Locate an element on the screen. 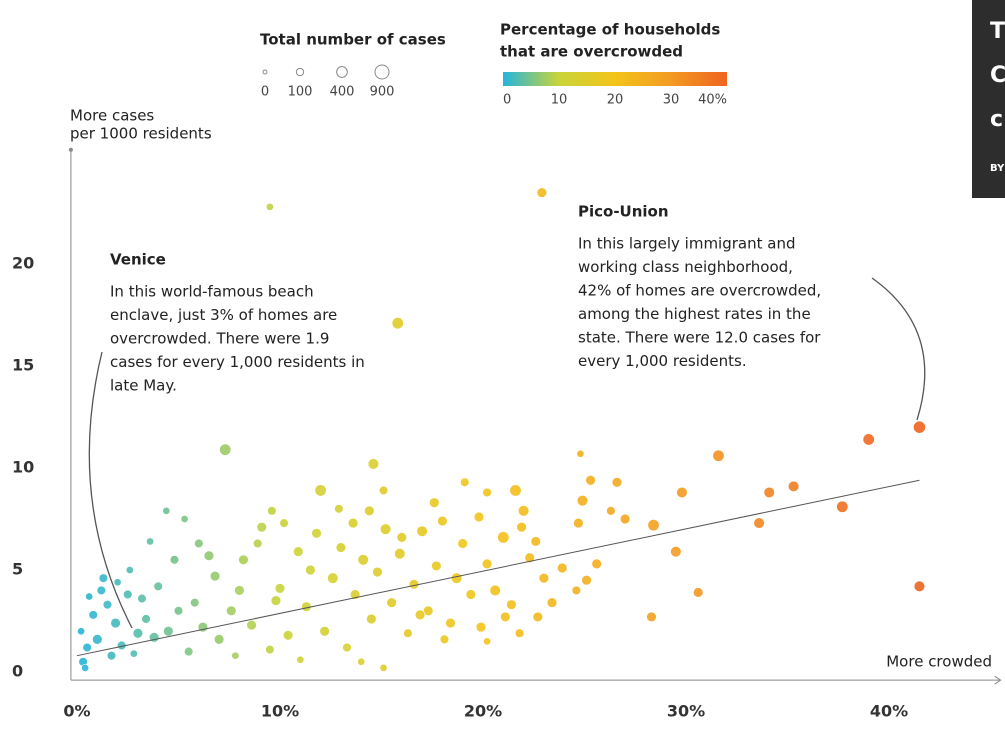  leader-line is located at coordinates (898, 349).